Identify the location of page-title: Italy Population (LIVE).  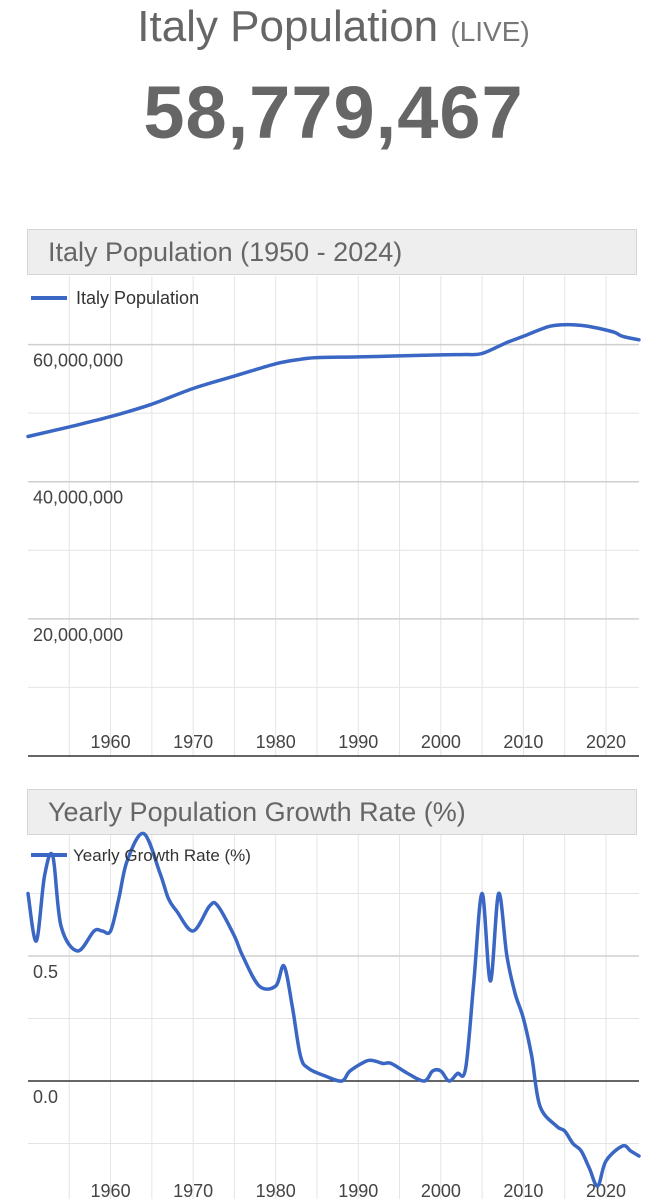
(333, 29).